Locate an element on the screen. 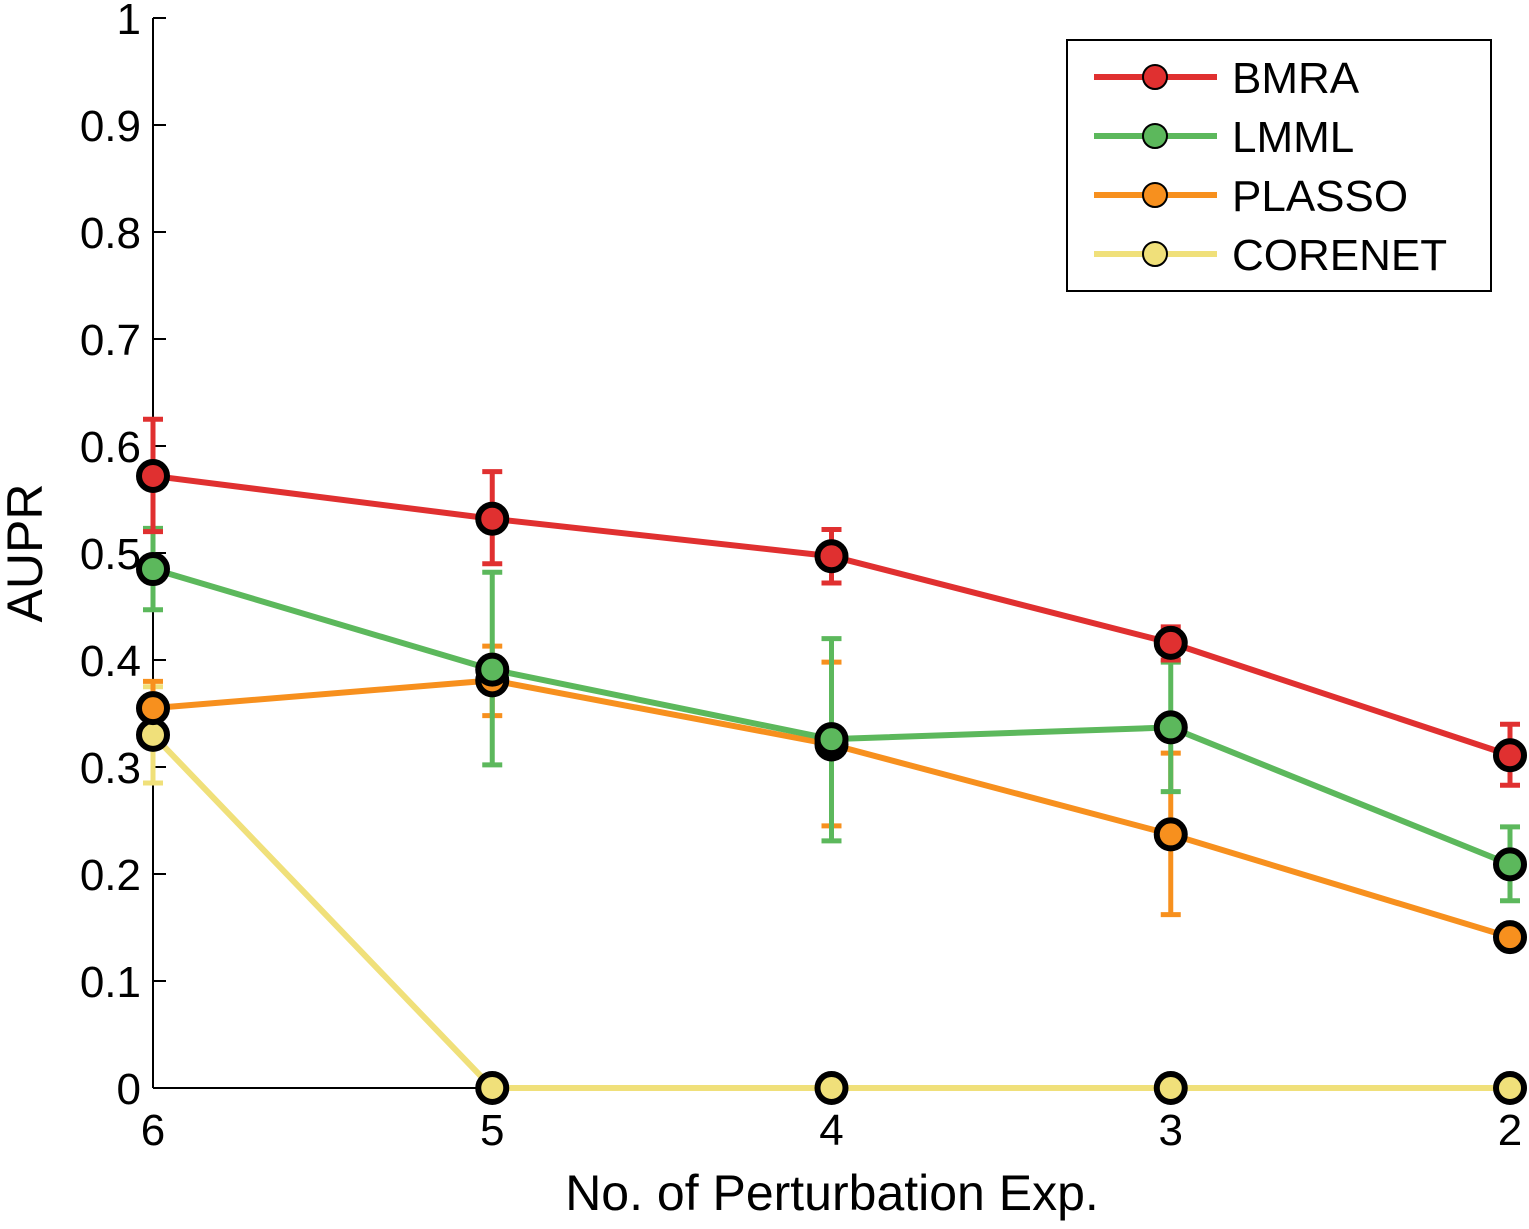 Image resolution: width=1529 pixels, height=1229 pixels. y-tick-label: 0.7 is located at coordinates (110, 340).